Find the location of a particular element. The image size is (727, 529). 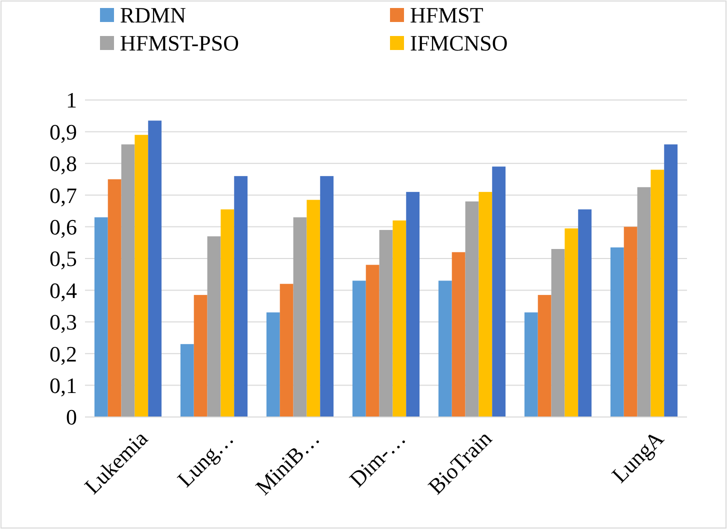

legend-label: HFMST-PSO is located at coordinates (180, 43).